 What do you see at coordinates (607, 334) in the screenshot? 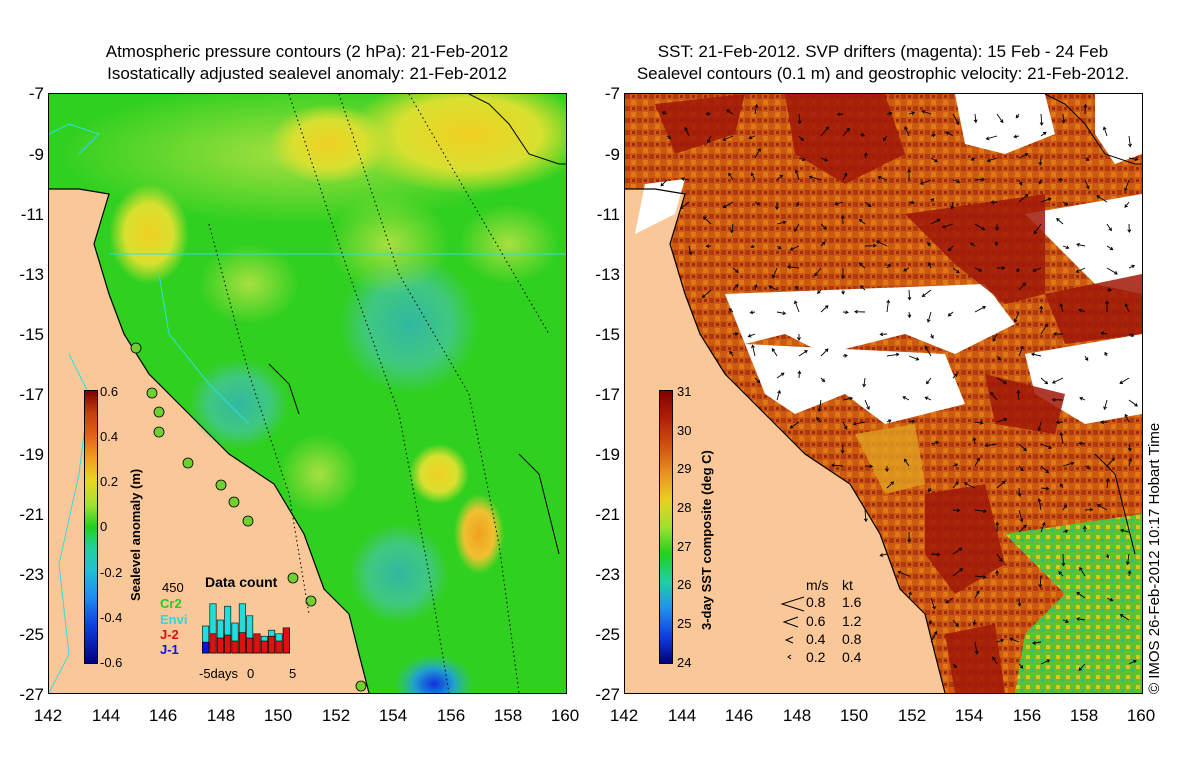
I see `right-ytick: -15` at bounding box center [607, 334].